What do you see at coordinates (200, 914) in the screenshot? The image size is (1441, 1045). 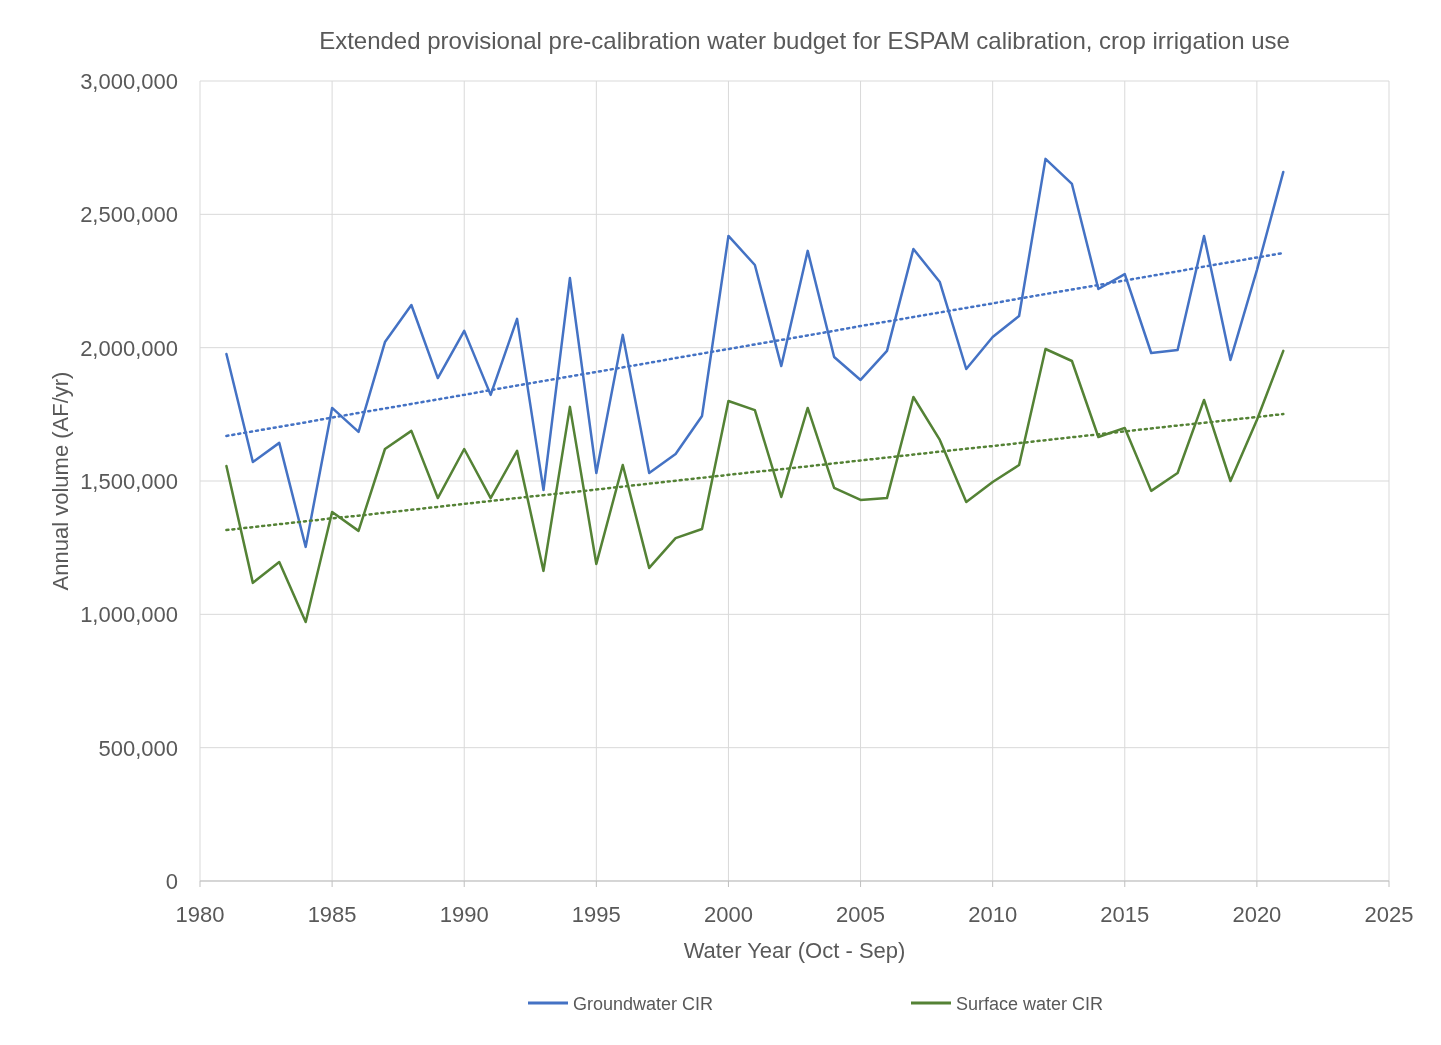 I see `x-tick-label: 1980` at bounding box center [200, 914].